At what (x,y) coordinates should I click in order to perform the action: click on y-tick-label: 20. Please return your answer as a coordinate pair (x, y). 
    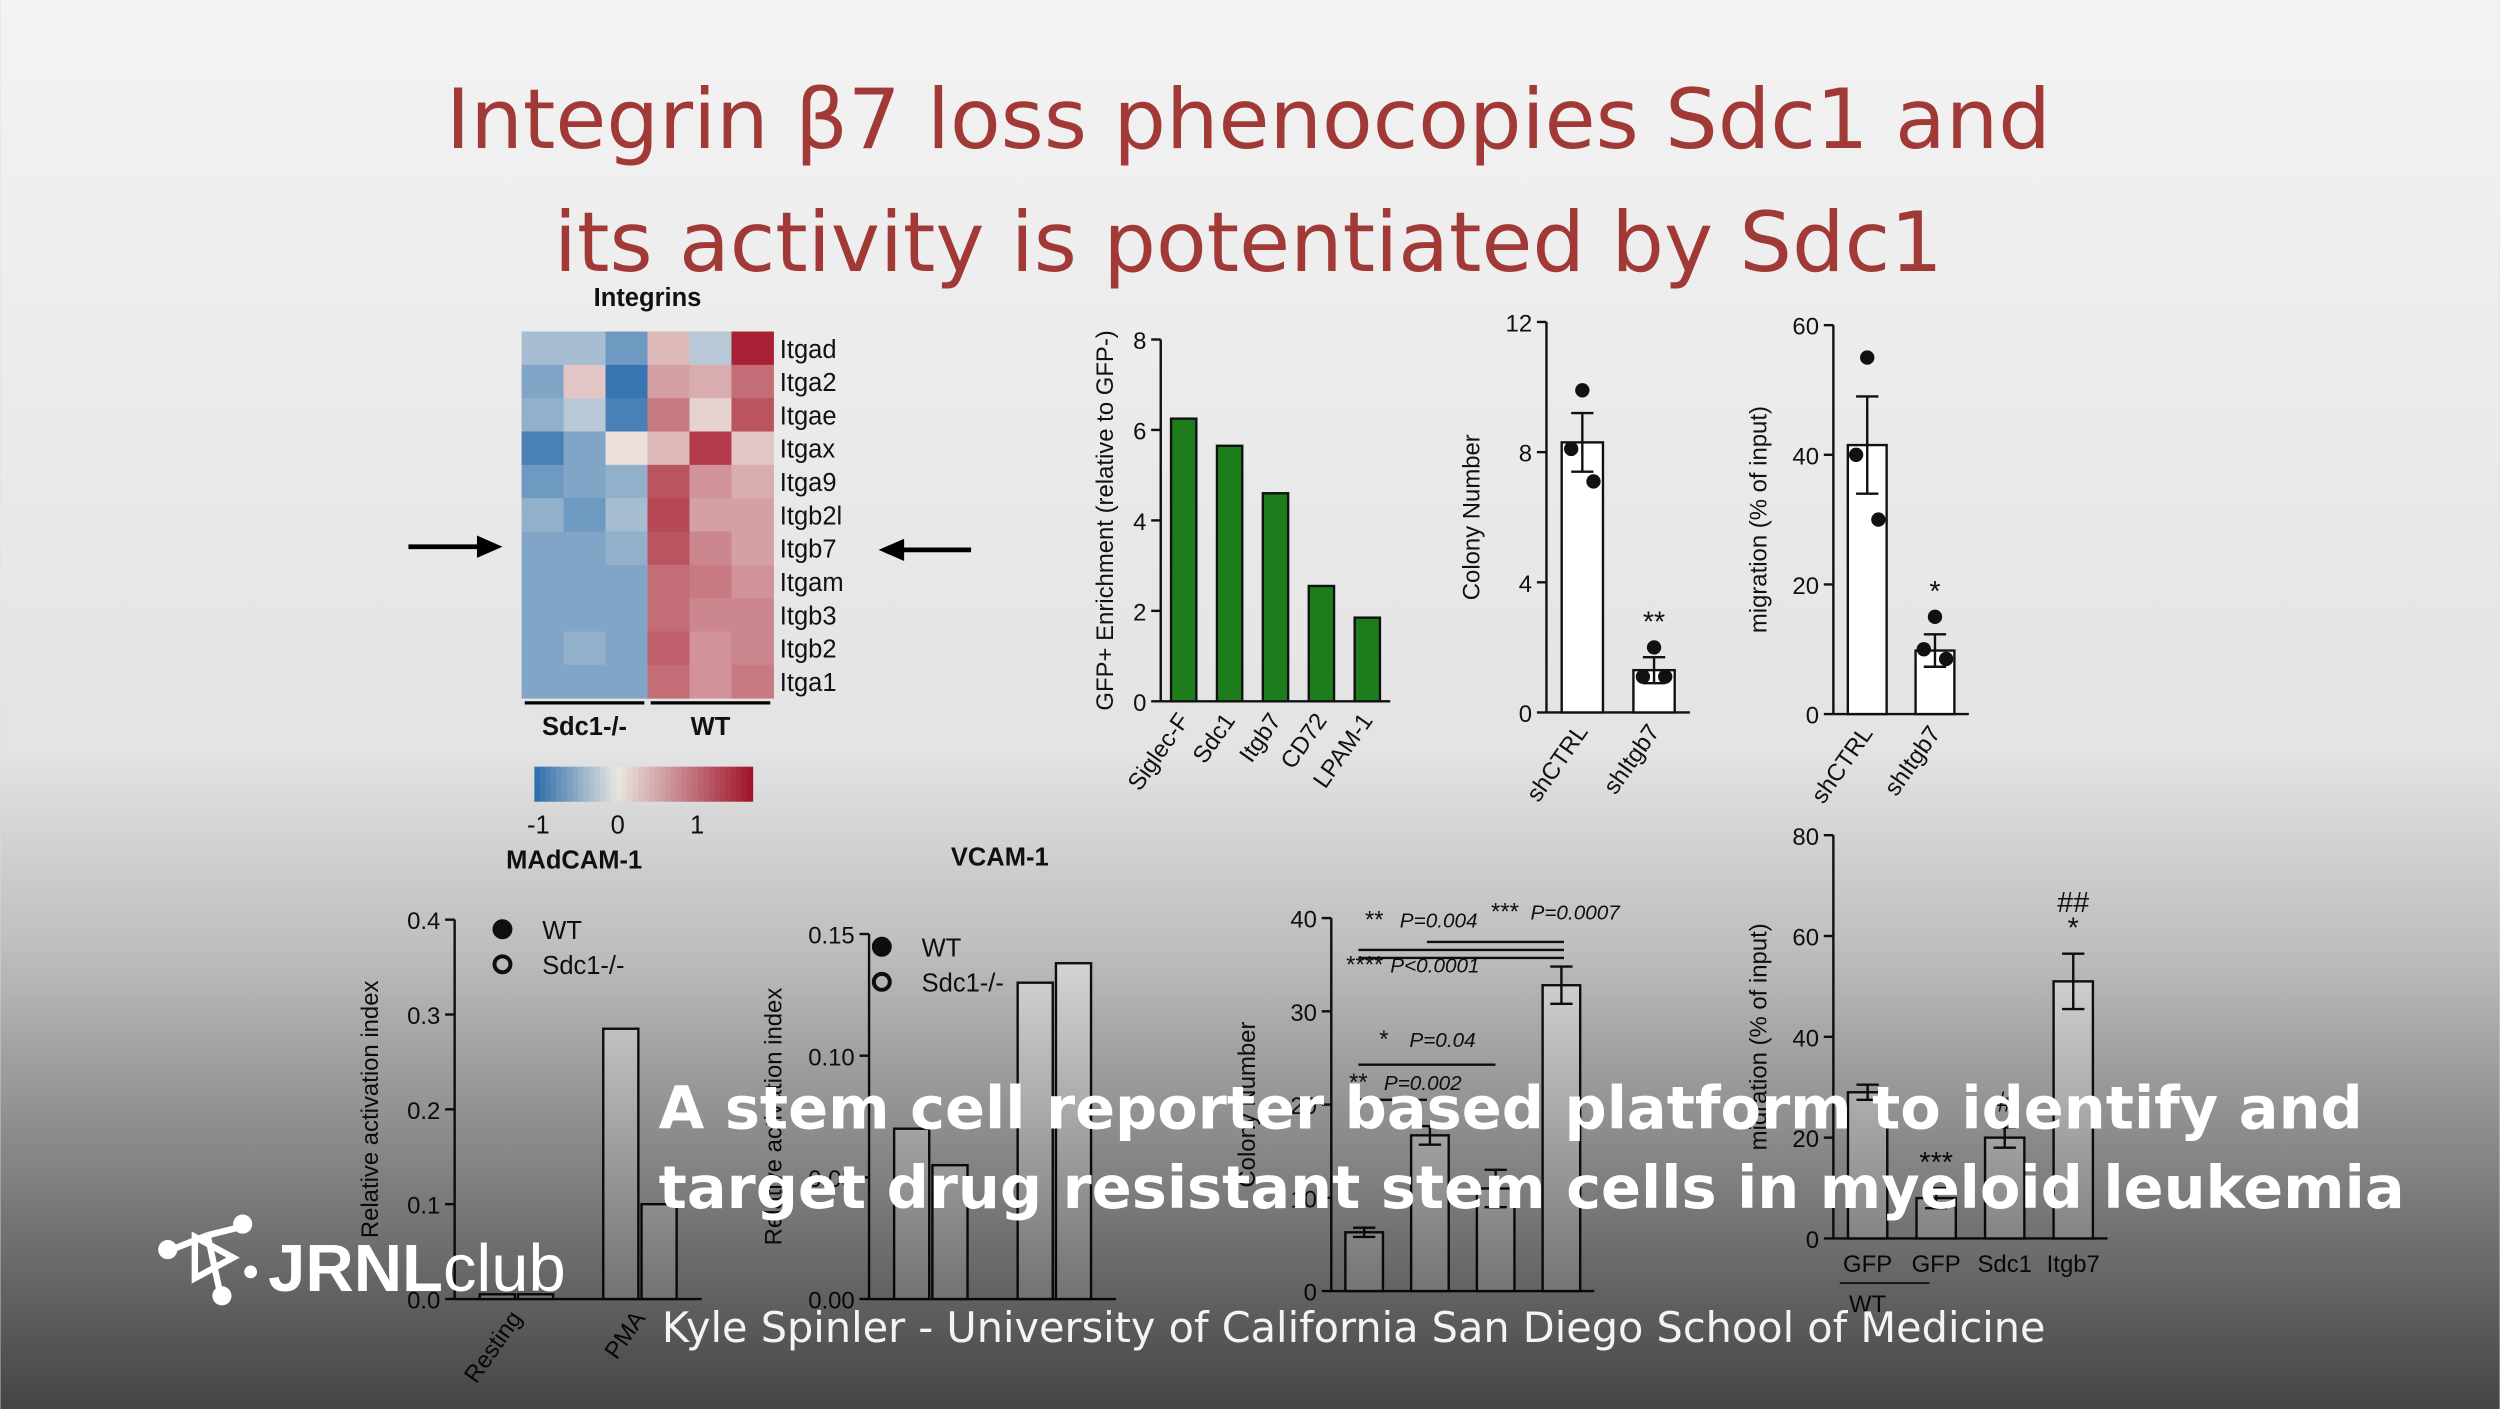
    Looking at the image, I should click on (1805, 586).